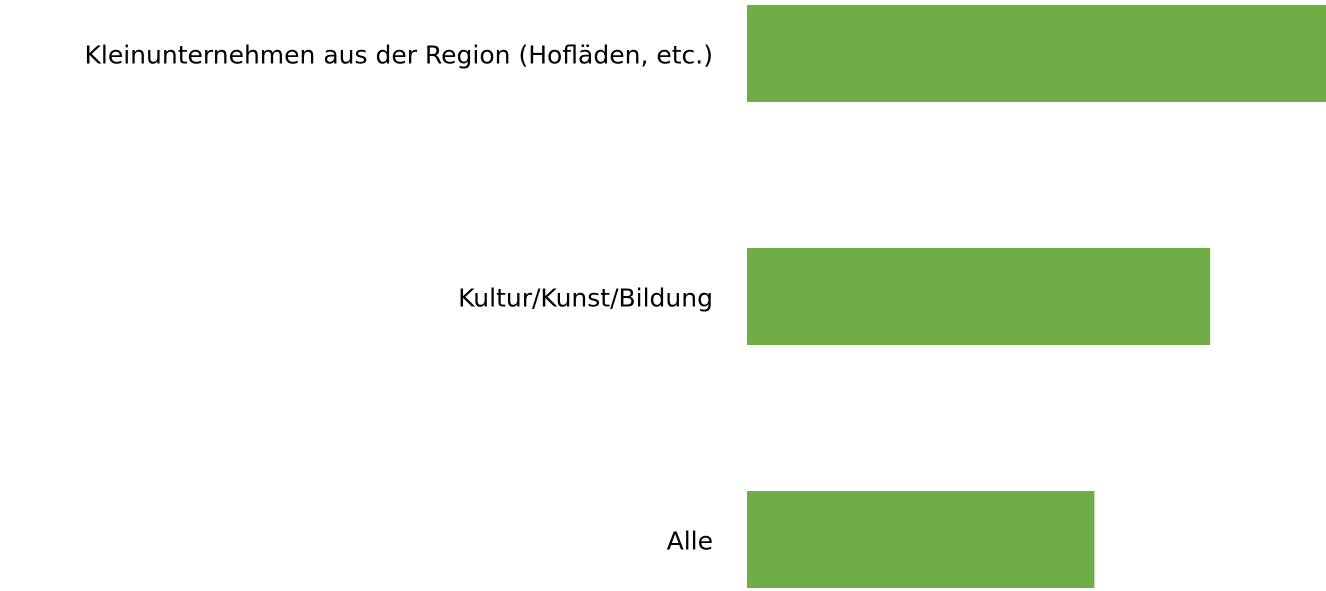 This screenshot has width=1326, height=591. Describe the element at coordinates (585, 298) in the screenshot. I see `category-label: Kultur/Kunst/Bildung` at that location.